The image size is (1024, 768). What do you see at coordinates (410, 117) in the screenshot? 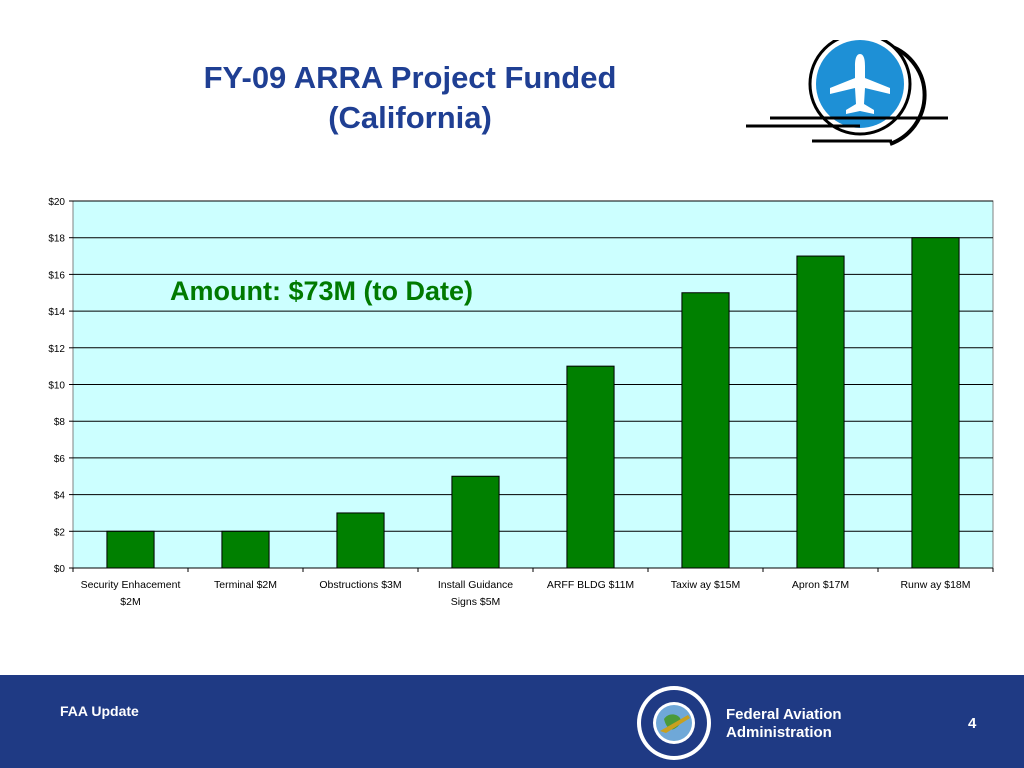
I see `title-line-2: (California)` at bounding box center [410, 117].